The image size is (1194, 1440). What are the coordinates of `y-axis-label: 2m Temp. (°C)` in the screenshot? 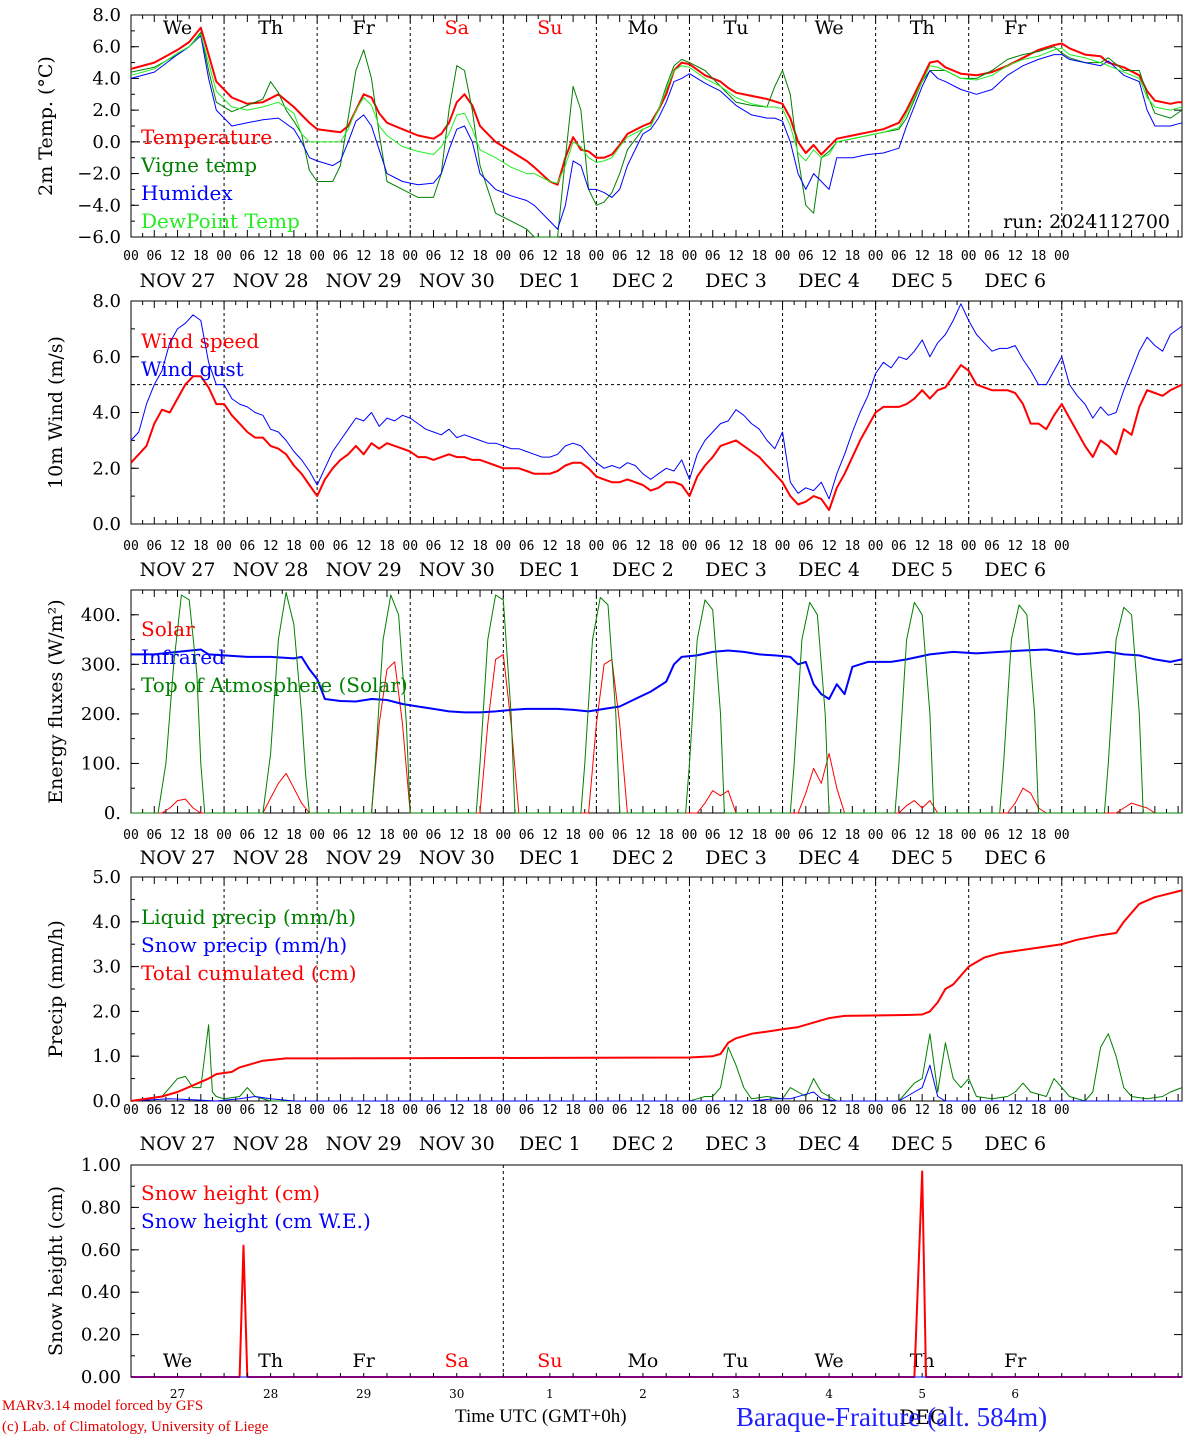 It's located at (46, 126).